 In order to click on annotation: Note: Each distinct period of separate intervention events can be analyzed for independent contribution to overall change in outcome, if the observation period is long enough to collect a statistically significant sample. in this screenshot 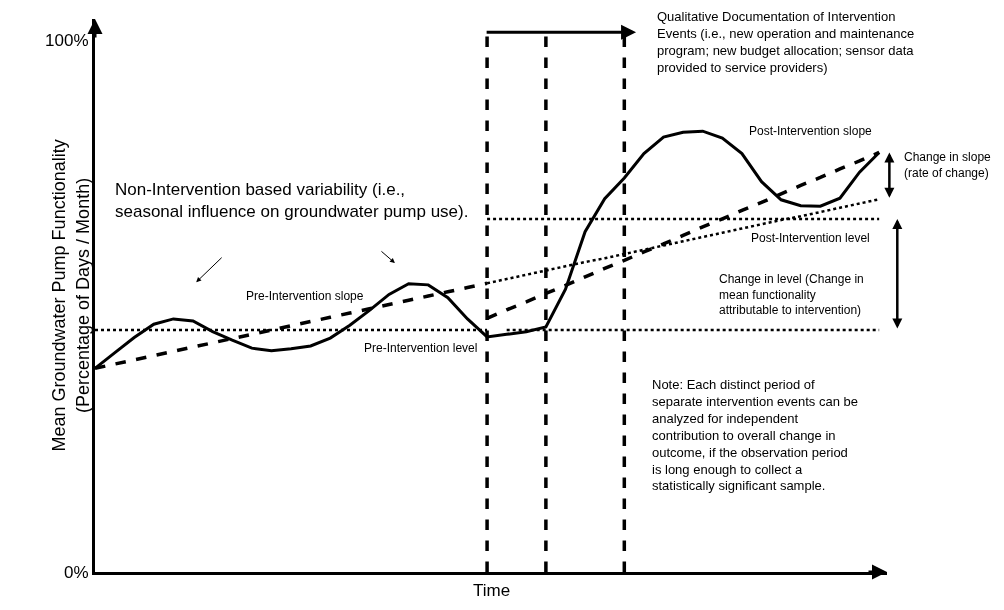, I will do `click(755, 435)`.